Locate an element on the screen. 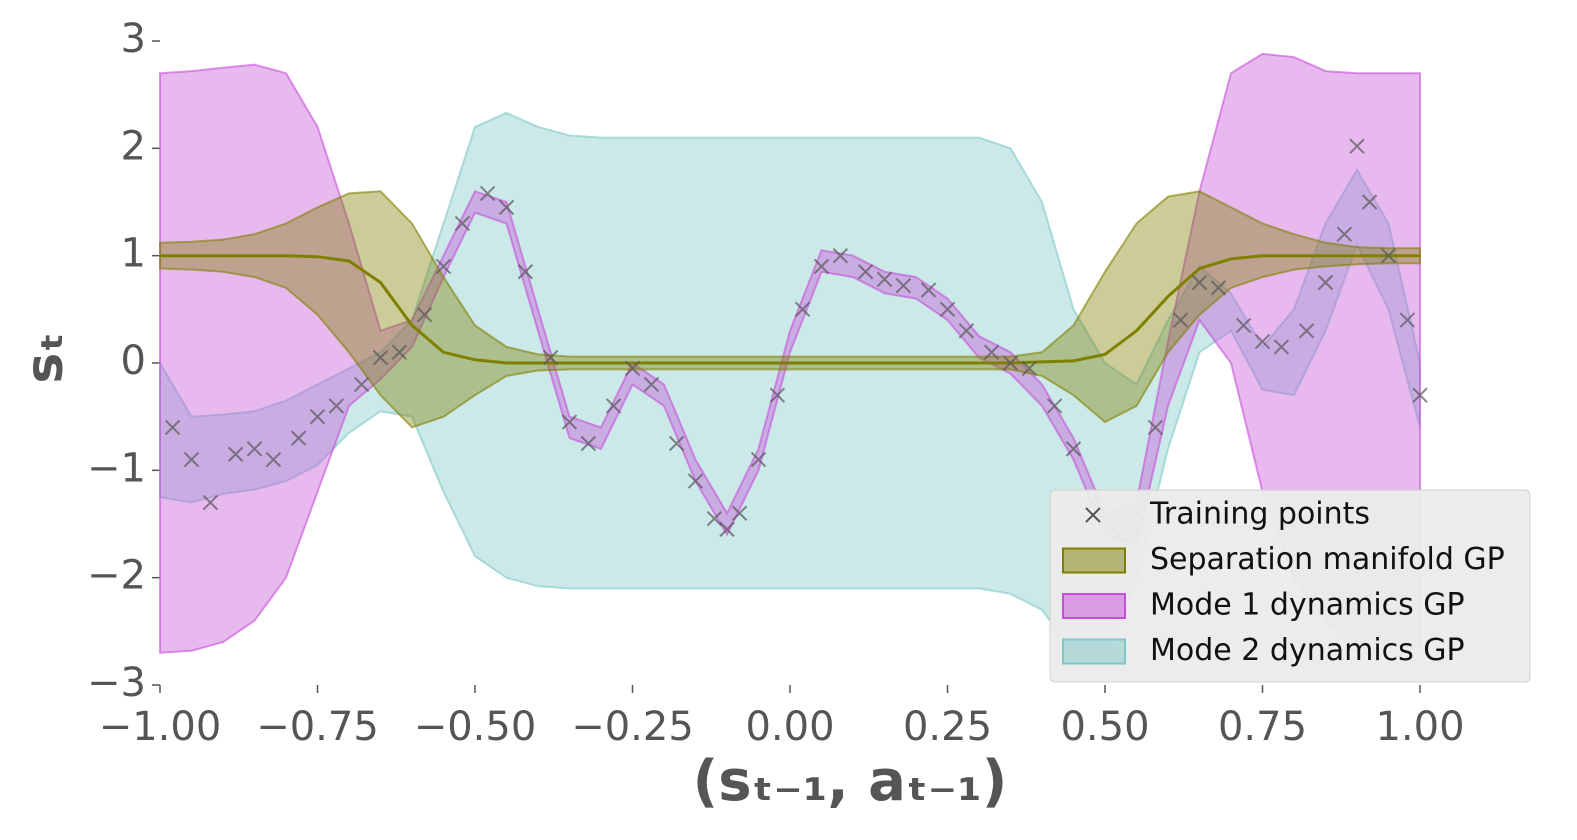 Image resolution: width=1577 pixels, height=840 pixels. legend-label: Separation manifold GP is located at coordinates (1327, 559).